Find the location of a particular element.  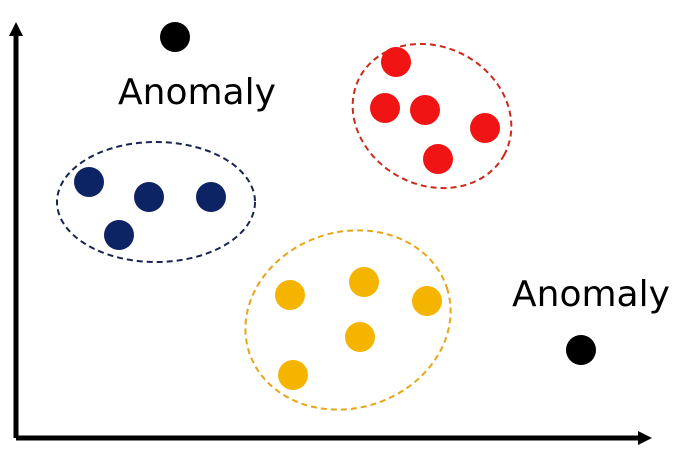

anomaly-point-top-left is located at coordinates (175, 37).